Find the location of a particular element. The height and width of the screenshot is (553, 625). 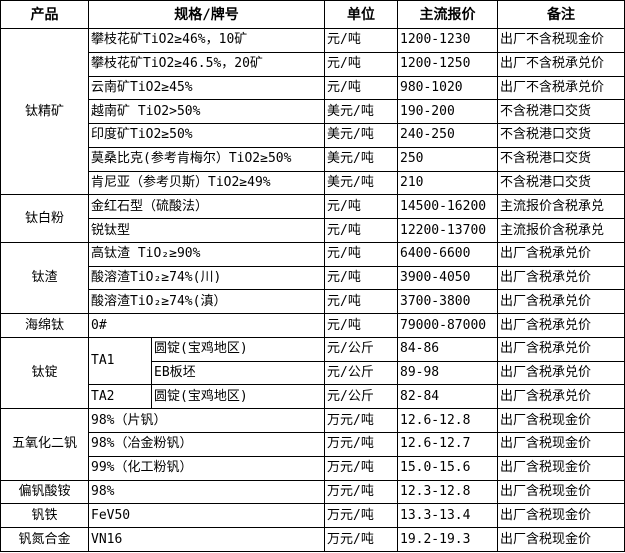

table-row: 钛白粉 金红石型（硫酸法） 元/吨 14500-16200 主流报价含税承兑 is located at coordinates (312, 218).